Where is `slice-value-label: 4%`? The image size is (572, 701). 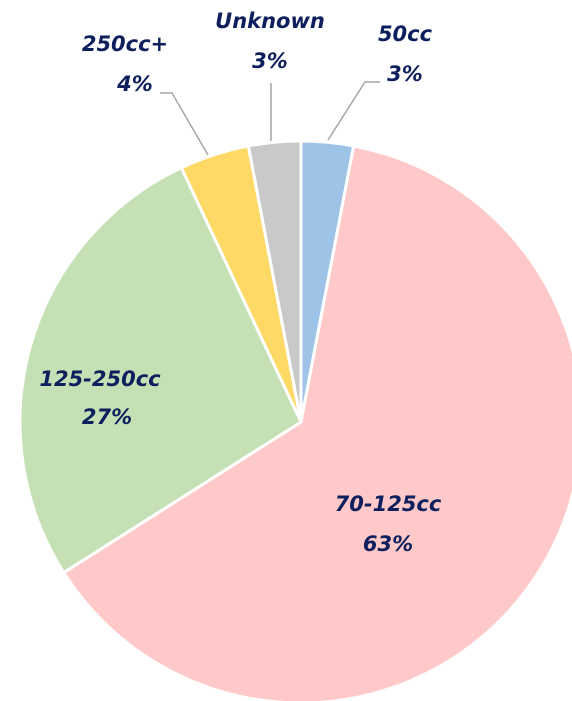 slice-value-label: 4% is located at coordinates (134, 84).